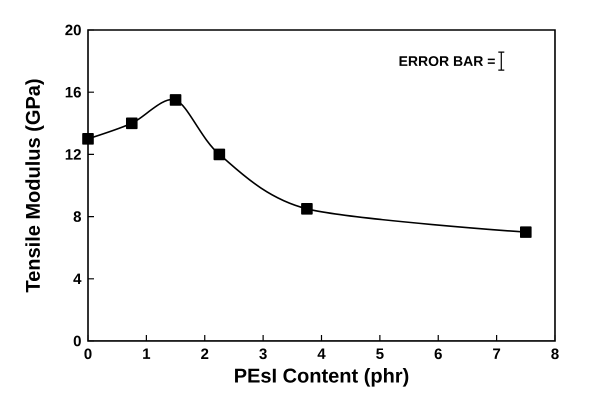  Describe the element at coordinates (34, 185) in the screenshot. I see `y-axis-title: Tensile Modulus (GPa)` at that location.